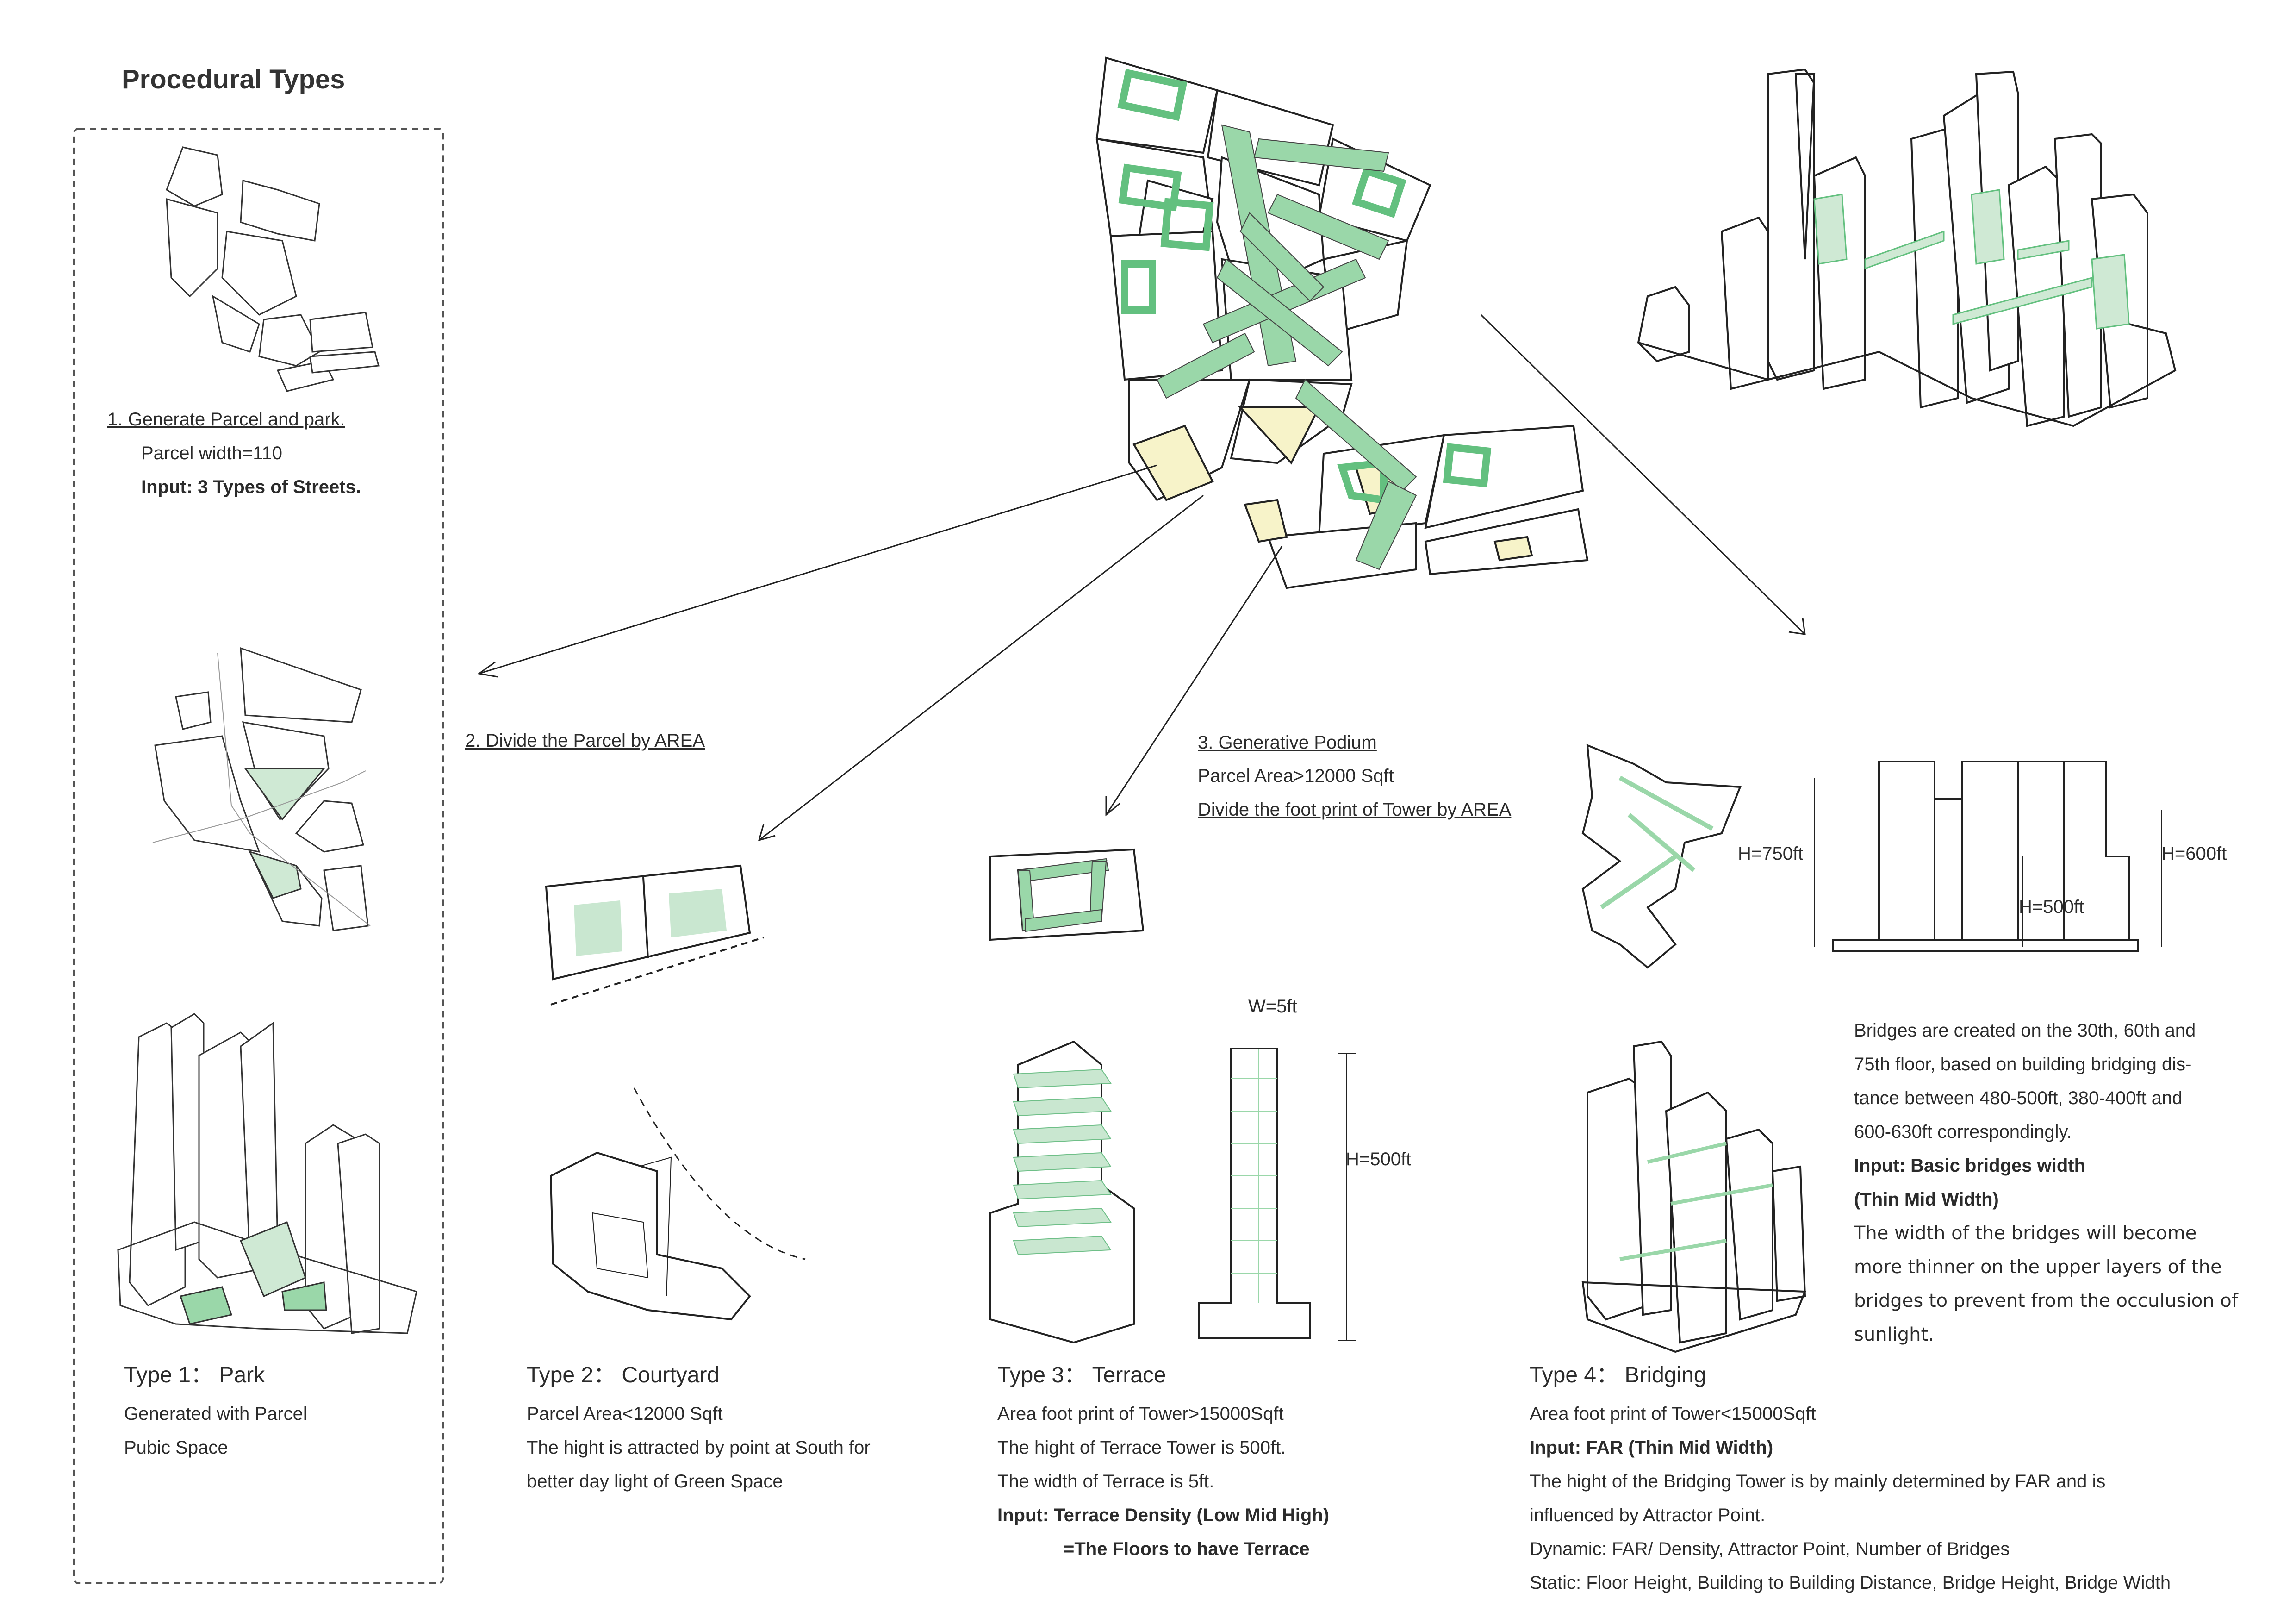  What do you see at coordinates (2194, 853) in the screenshot?
I see `h600-label: H=600ft` at bounding box center [2194, 853].